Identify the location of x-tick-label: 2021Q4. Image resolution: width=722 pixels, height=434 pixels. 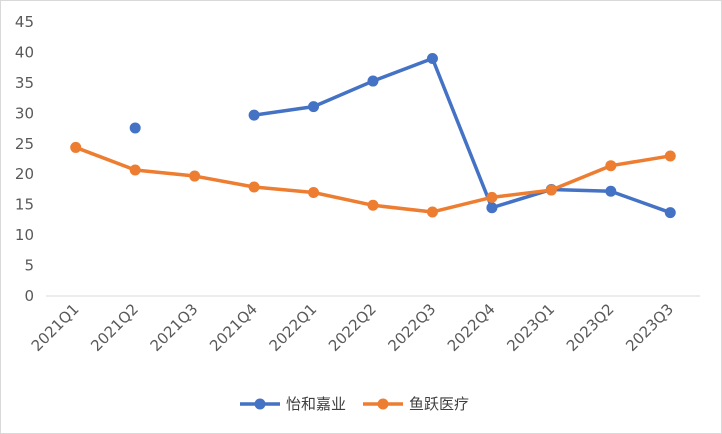
(233, 327).